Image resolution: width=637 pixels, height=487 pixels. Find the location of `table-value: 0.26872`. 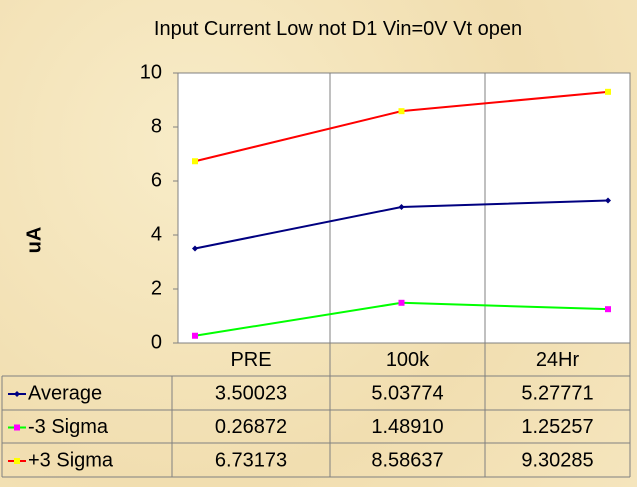

table-value: 0.26872 is located at coordinates (251, 427).